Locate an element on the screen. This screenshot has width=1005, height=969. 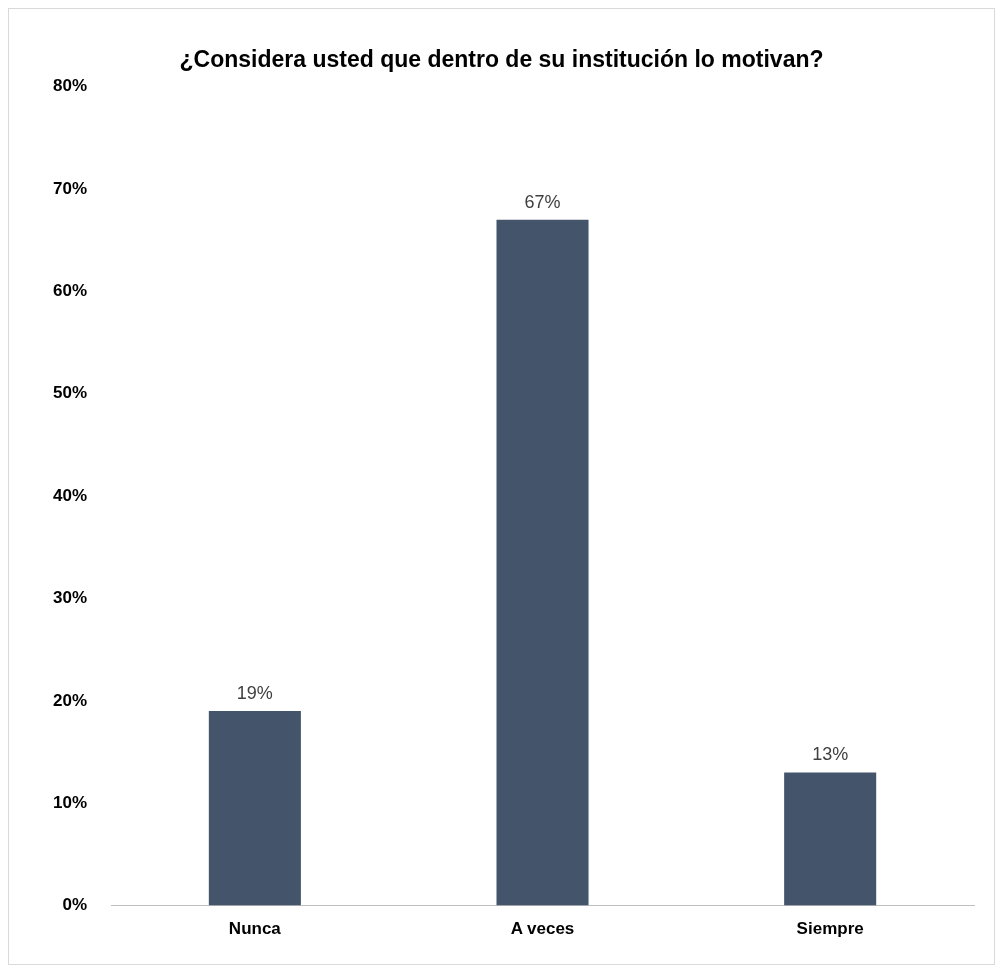
y-tick-label: 60% is located at coordinates (70, 291).